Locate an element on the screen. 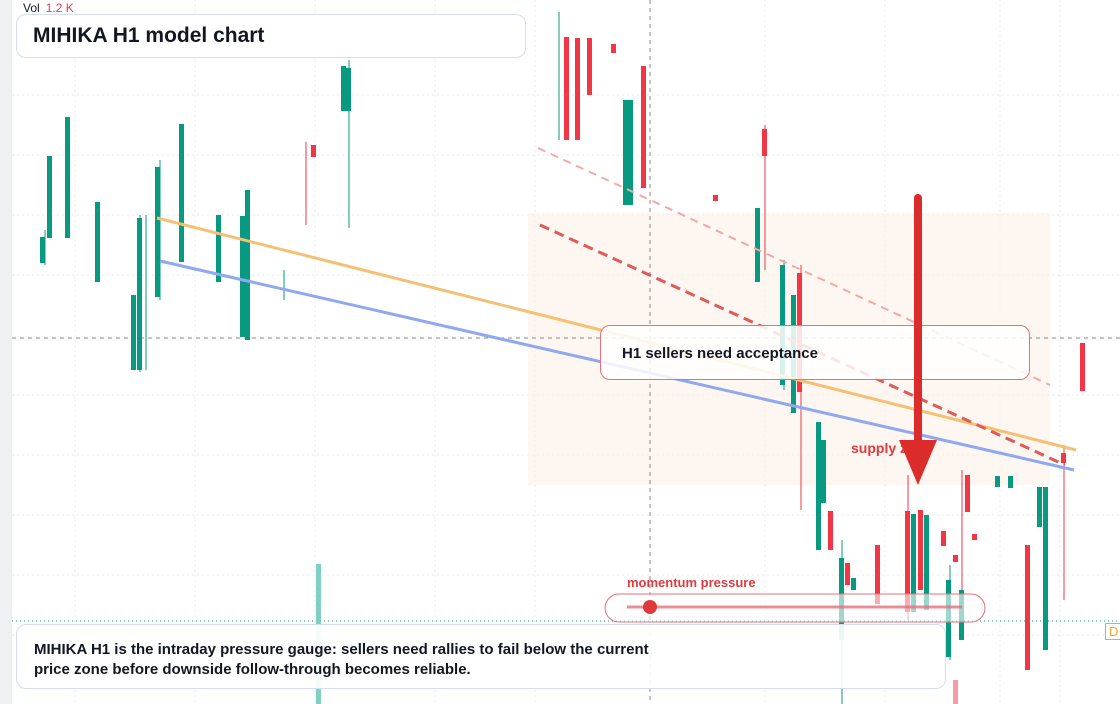 The image size is (1120, 704). gauge-knob is located at coordinates (650, 607).